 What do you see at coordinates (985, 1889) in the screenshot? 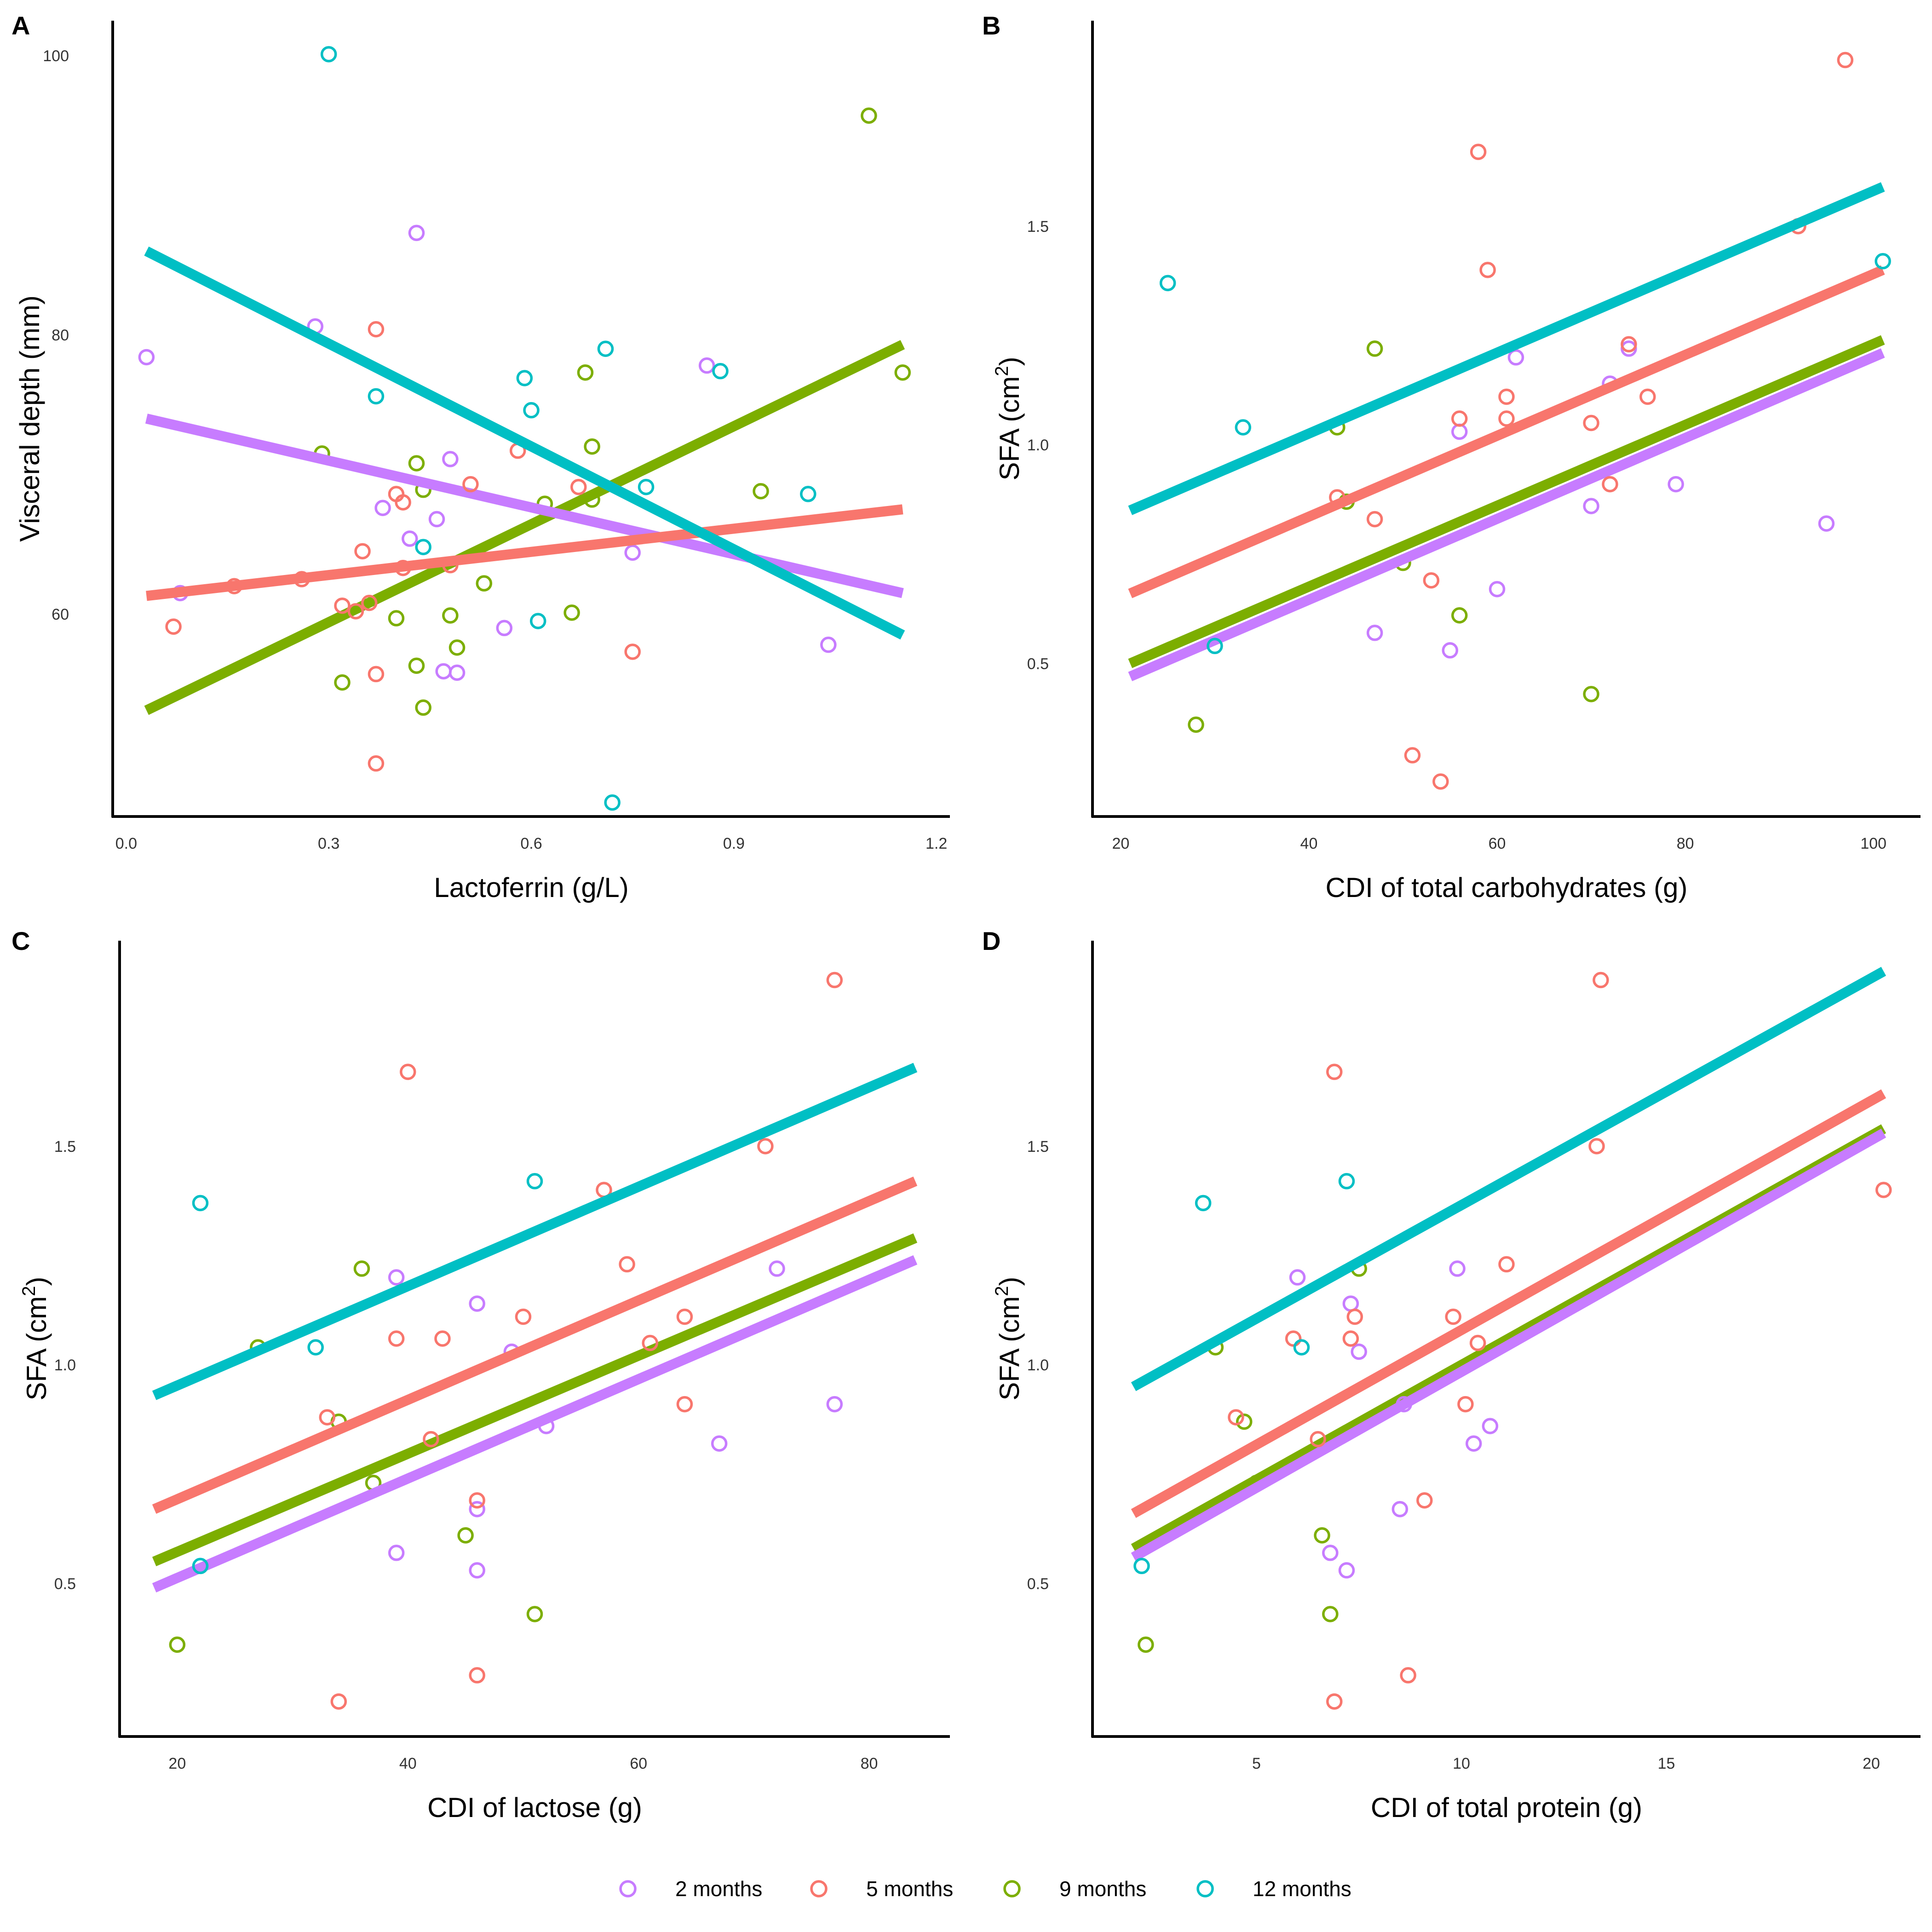
I see `legend: 2 months 5 months 9 months 12 months` at bounding box center [985, 1889].